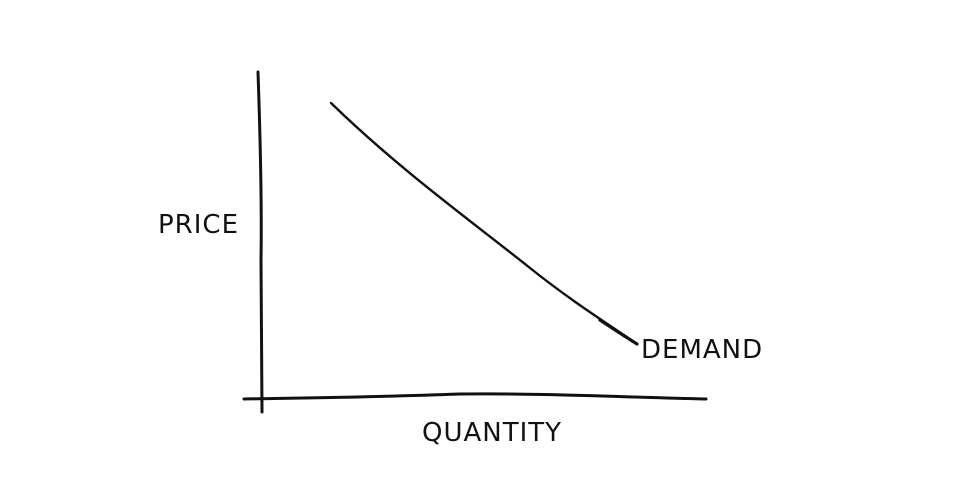 The height and width of the screenshot is (484, 980). Describe the element at coordinates (260, 242) in the screenshot. I see `y-axis` at that location.